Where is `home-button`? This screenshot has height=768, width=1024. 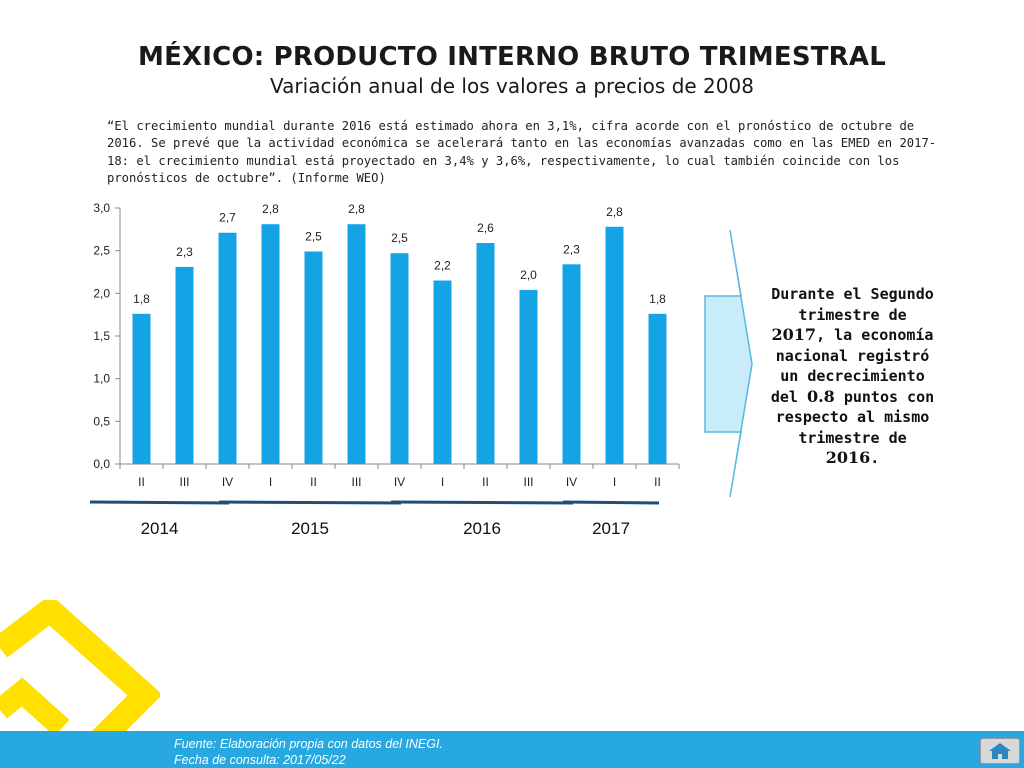
home-button is located at coordinates (1000, 751).